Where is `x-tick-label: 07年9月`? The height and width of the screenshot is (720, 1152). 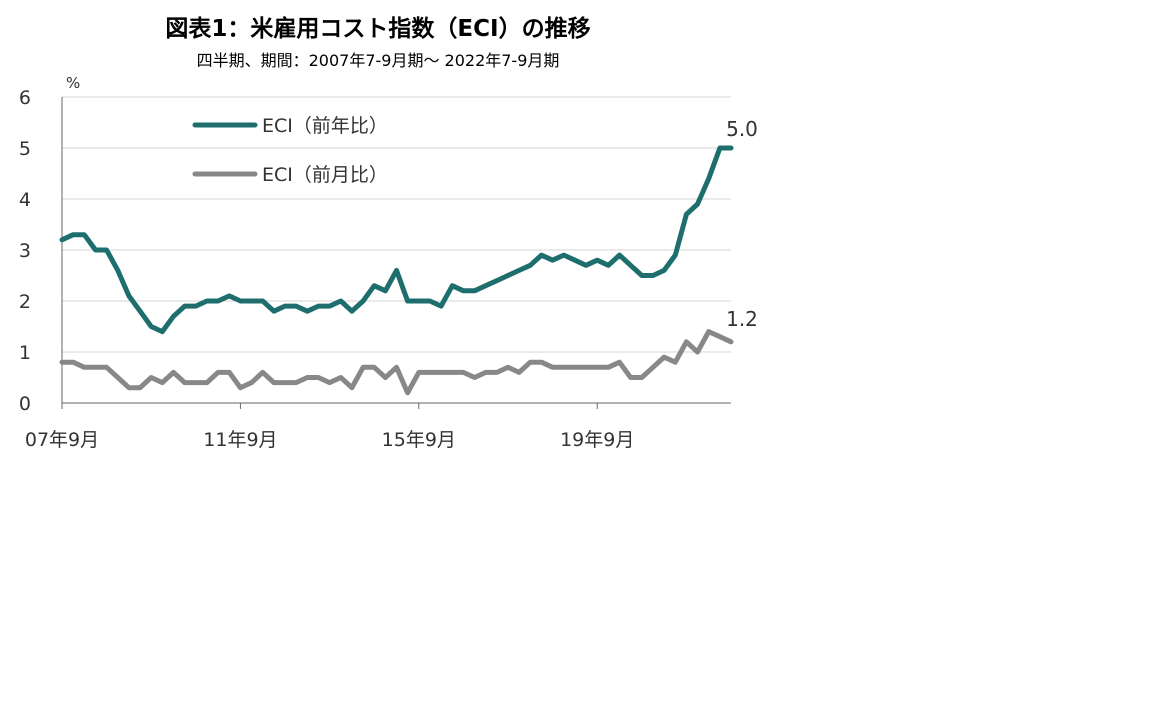 x-tick-label: 07年9月 is located at coordinates (62, 440).